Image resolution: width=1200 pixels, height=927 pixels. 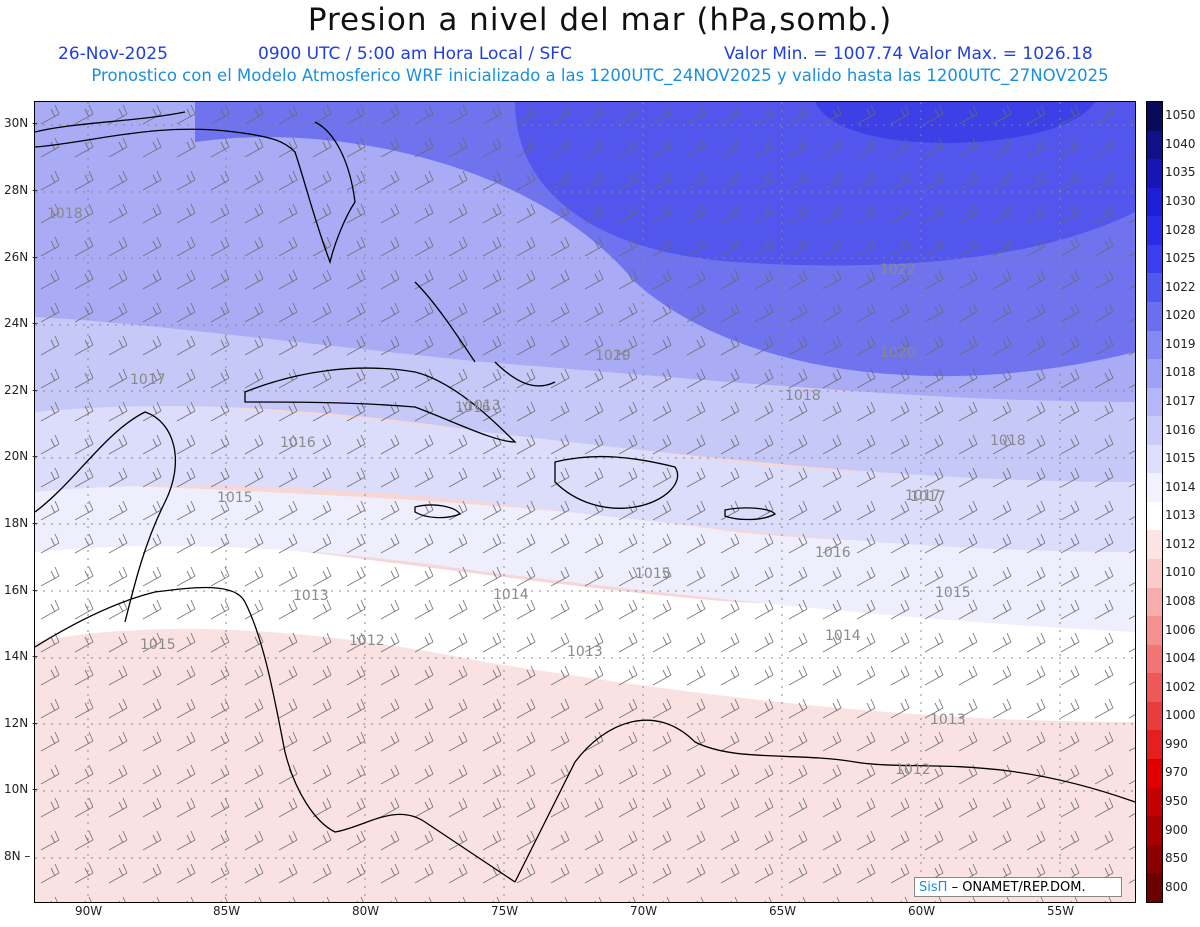 I want to click on colorbar-level-label: 990, so click(x=1176, y=743).